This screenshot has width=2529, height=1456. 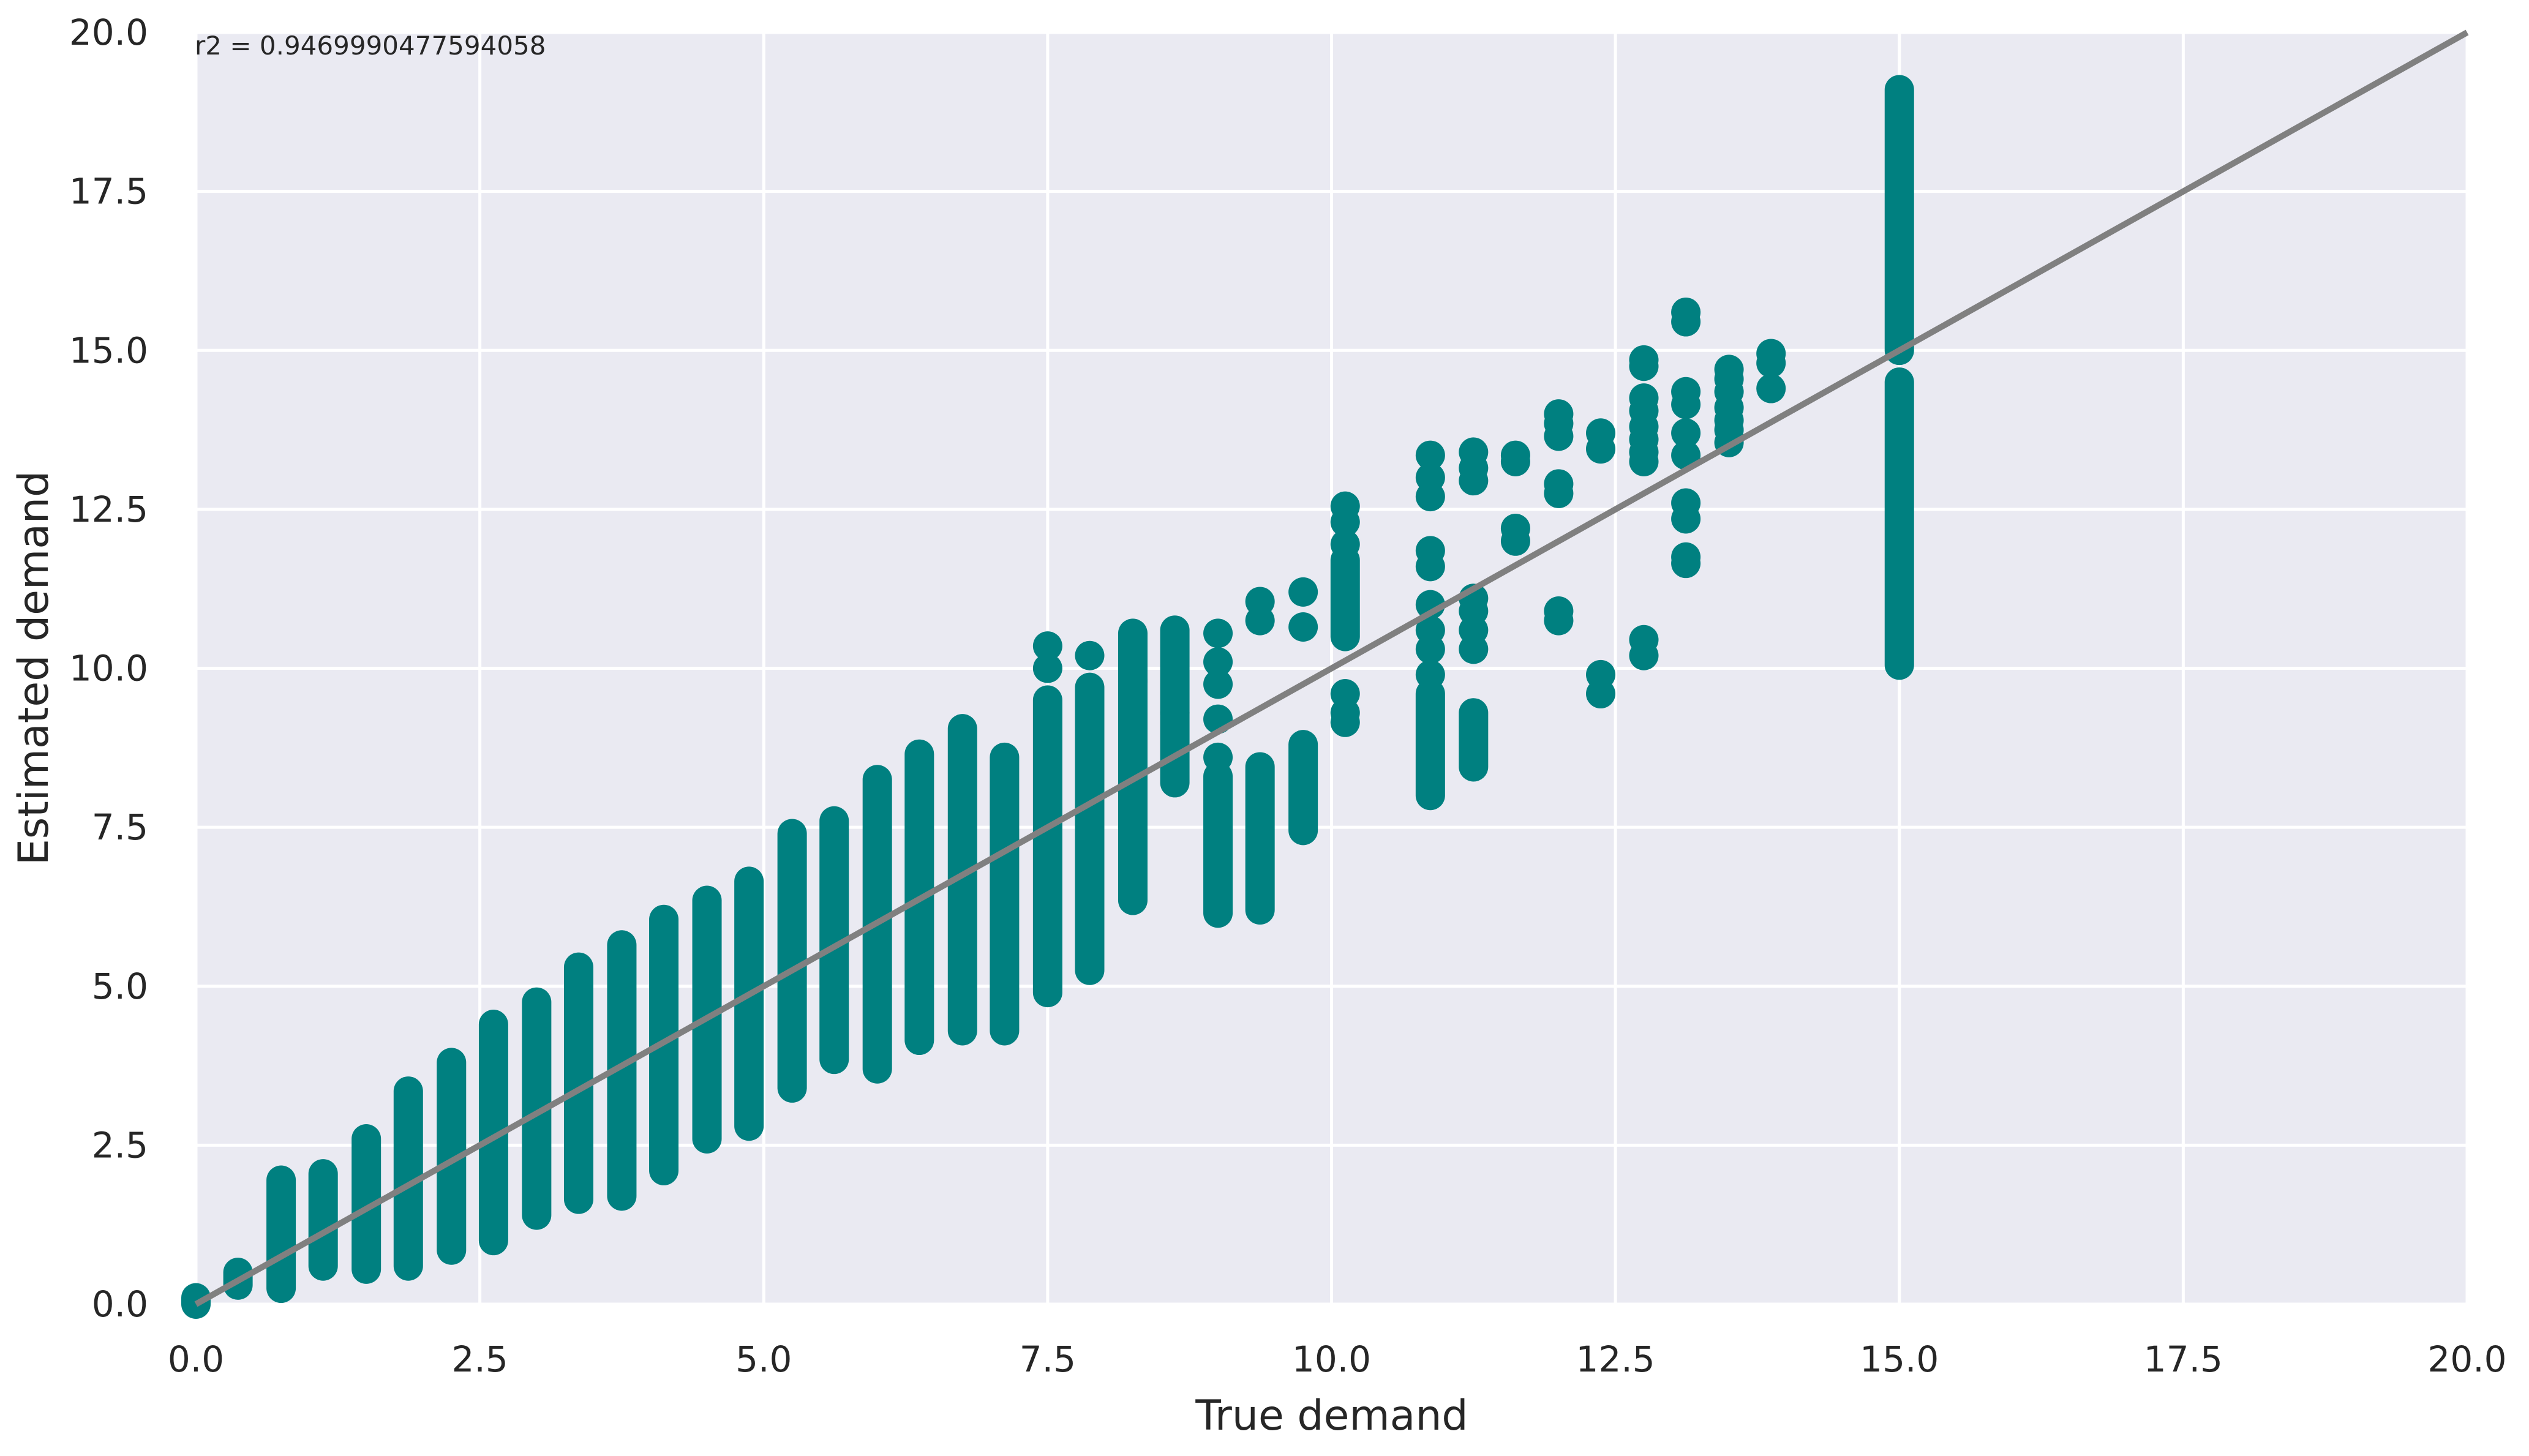 I want to click on y-tick-label: 10.0, so click(x=108, y=669).